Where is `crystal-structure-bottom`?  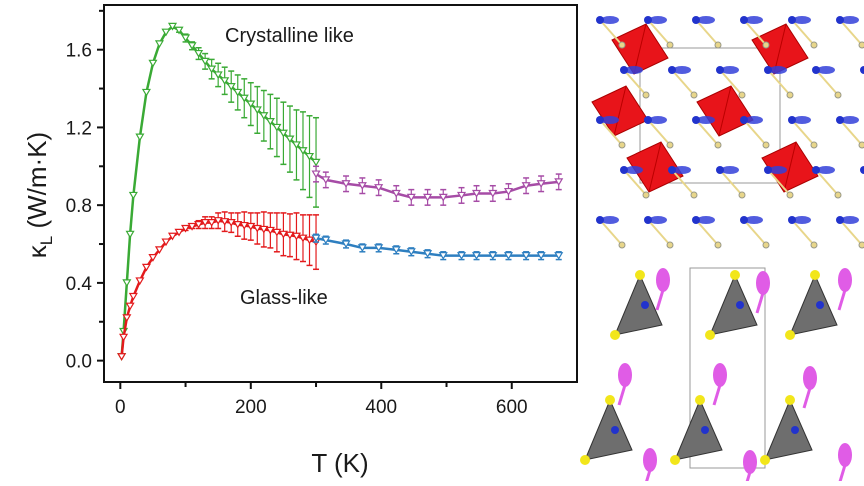
crystal-structure-bottom is located at coordinates (716, 376).